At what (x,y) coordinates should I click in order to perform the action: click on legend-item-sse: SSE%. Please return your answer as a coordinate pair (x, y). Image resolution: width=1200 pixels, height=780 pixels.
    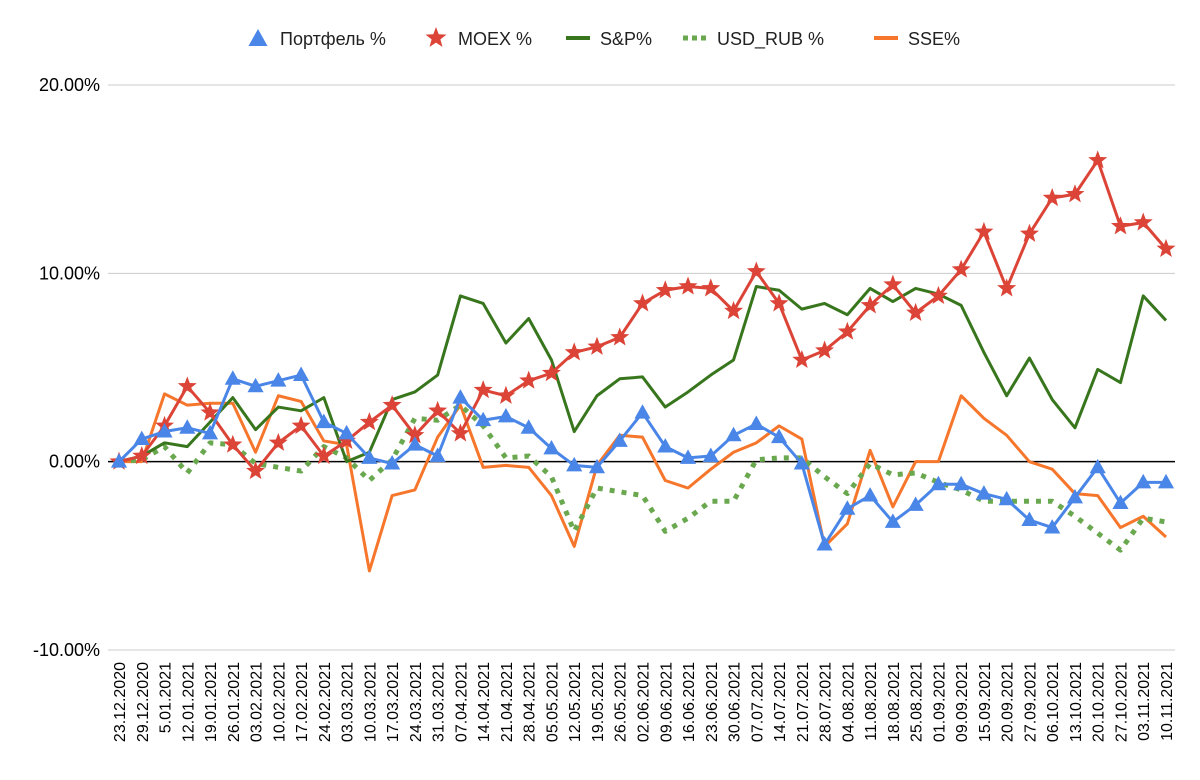
    Looking at the image, I should click on (917, 39).